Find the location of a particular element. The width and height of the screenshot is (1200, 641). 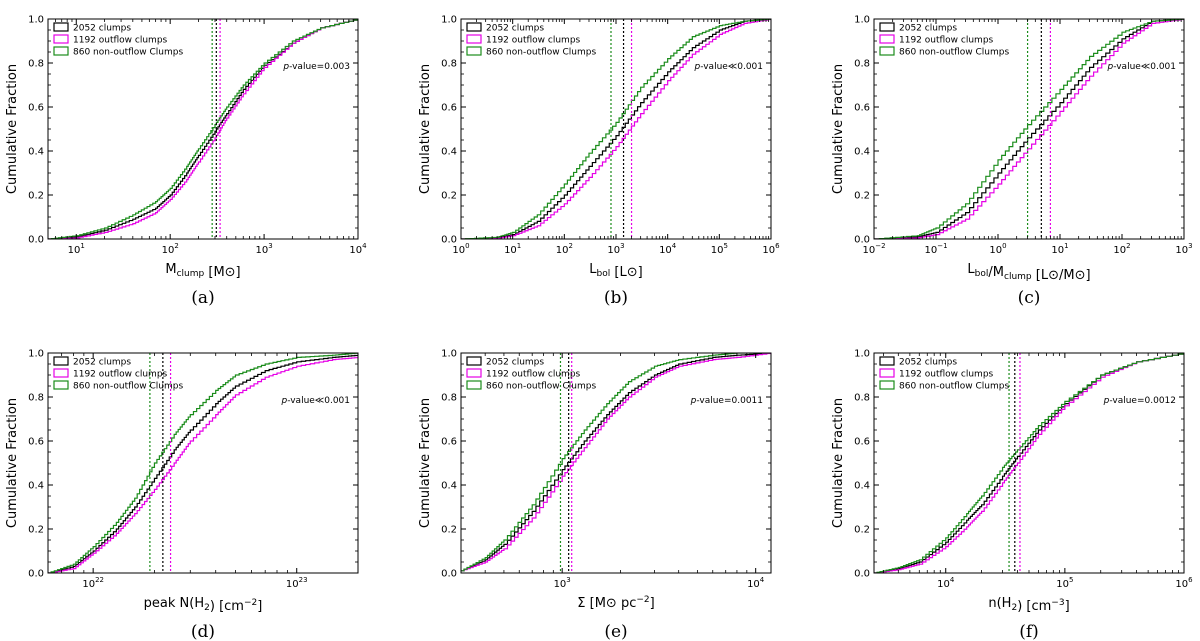

x-axis-label: n(H2) [cm−3] is located at coordinates (1028, 605).